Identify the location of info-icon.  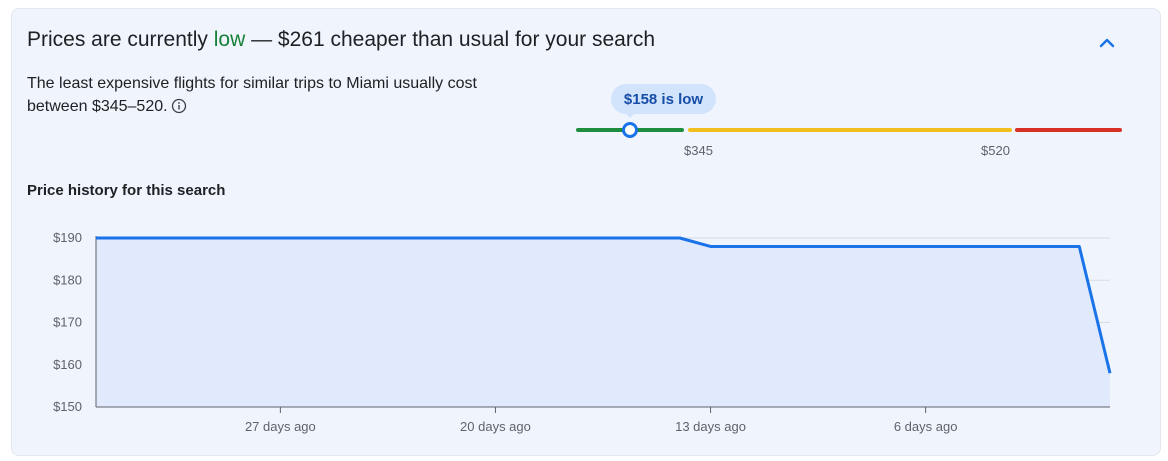
(179, 109).